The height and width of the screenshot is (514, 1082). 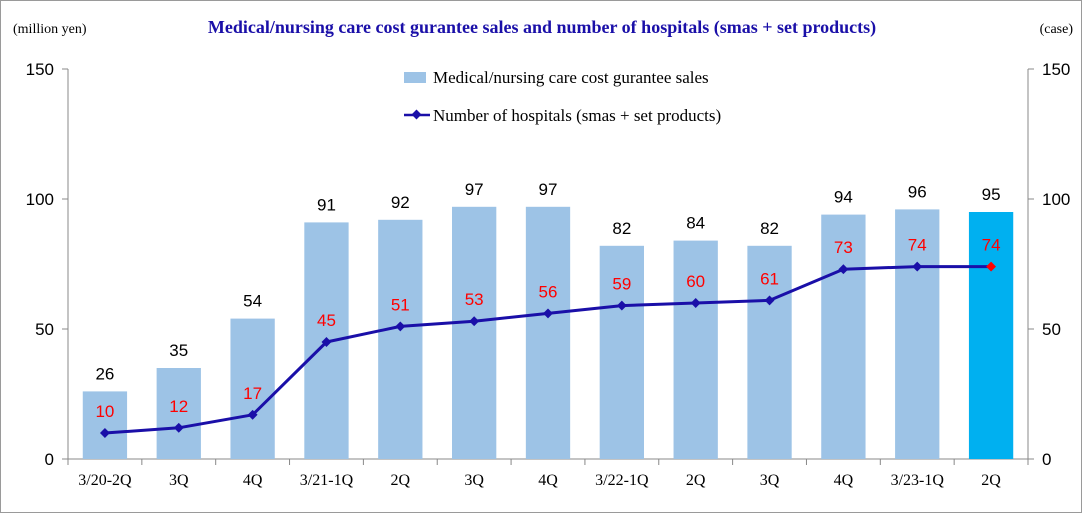 What do you see at coordinates (843, 247) in the screenshot?
I see `line-data-label: 73` at bounding box center [843, 247].